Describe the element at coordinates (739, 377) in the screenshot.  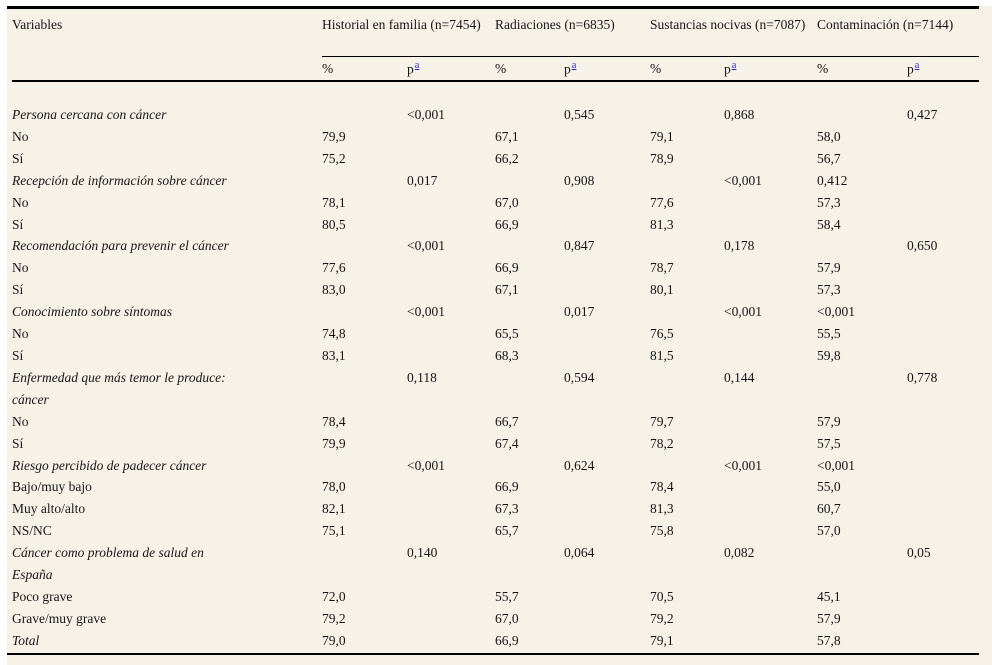
I see `sustancias-p-cell: 0,144` at that location.